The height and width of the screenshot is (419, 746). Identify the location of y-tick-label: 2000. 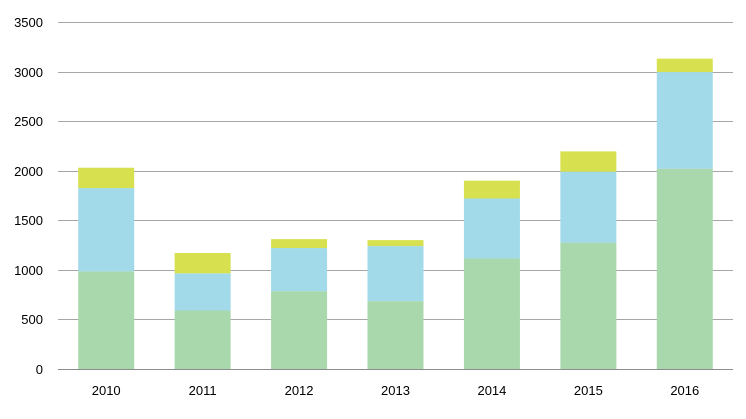
(28, 171).